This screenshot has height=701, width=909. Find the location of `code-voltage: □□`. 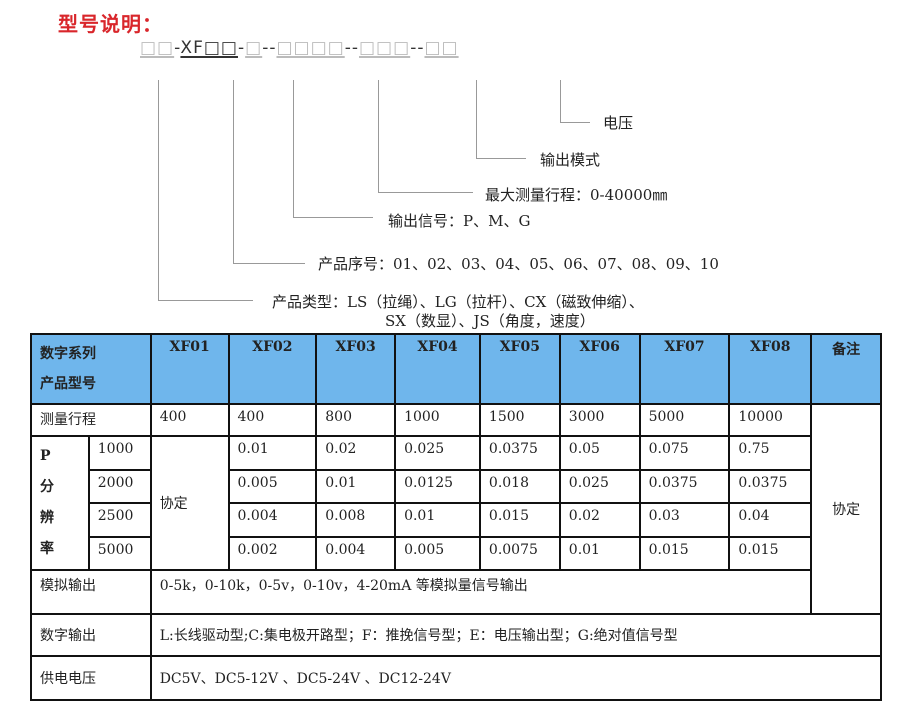

code-voltage: □□ is located at coordinates (441, 48).